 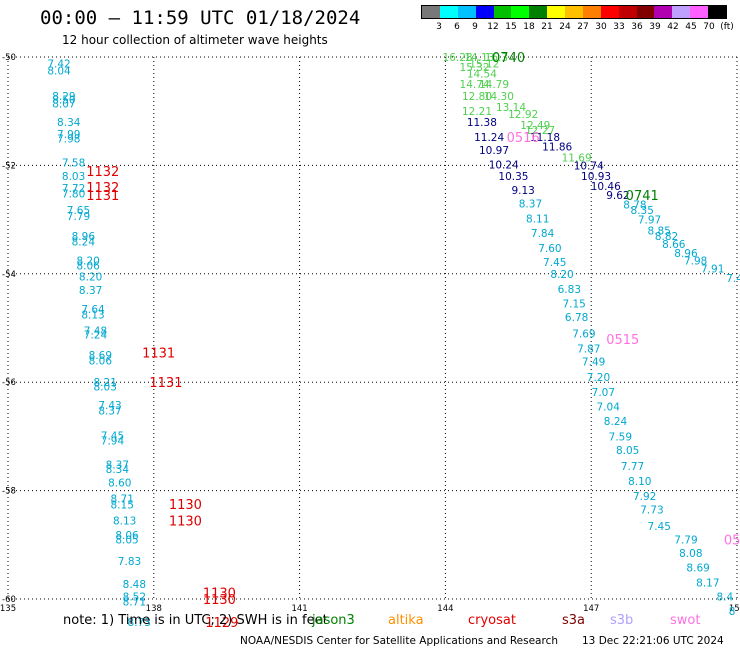 I want to click on lat-tick-label: -58, so click(x=9, y=492).